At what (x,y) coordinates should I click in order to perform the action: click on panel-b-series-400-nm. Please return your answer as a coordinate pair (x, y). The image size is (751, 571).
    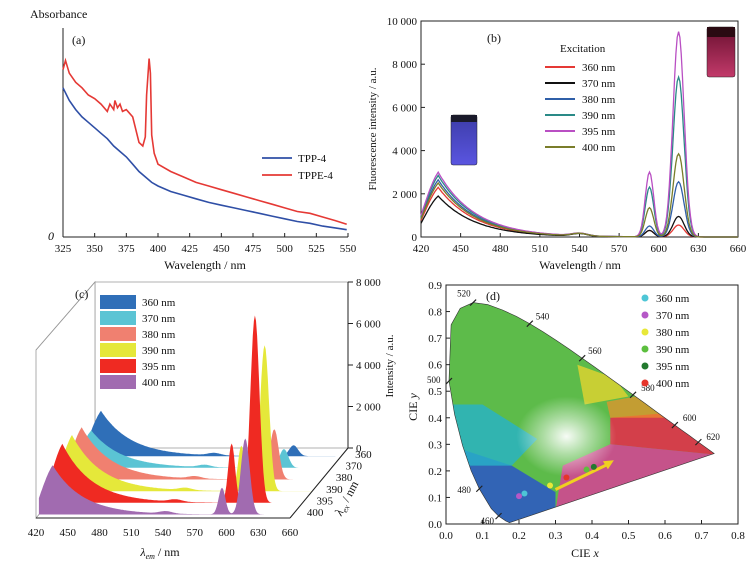
    Looking at the image, I should click on (579, 195).